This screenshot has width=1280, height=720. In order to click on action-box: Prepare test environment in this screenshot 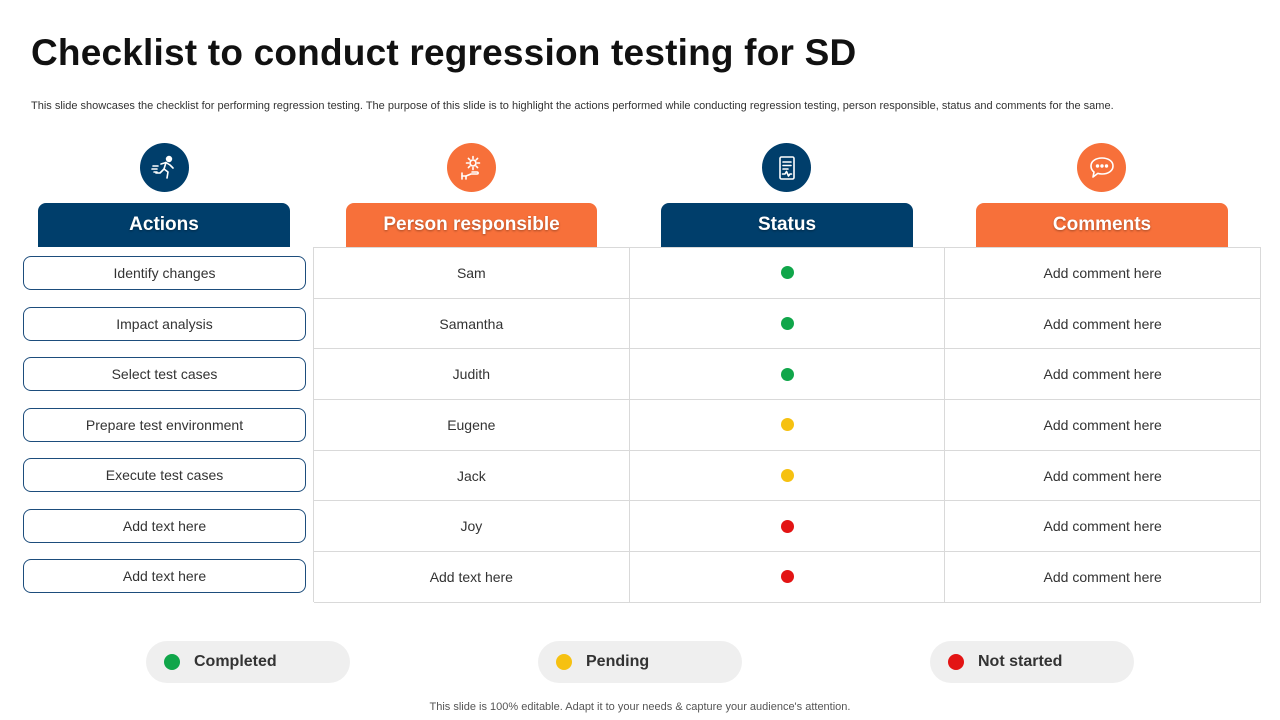, I will do `click(164, 425)`.